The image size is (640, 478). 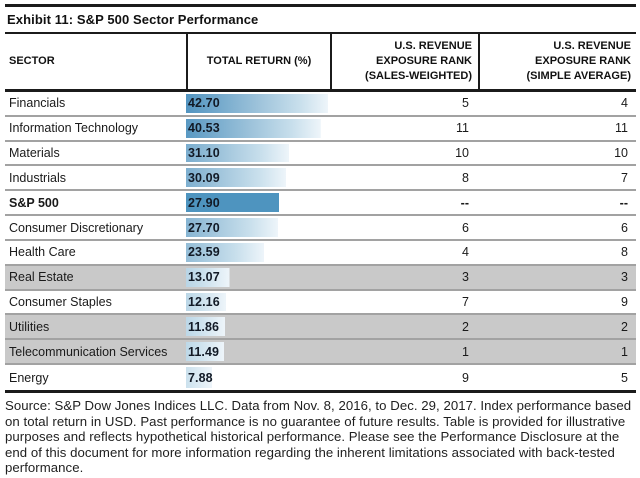 I want to click on sector-cell: Utilities, so click(x=29, y=326).